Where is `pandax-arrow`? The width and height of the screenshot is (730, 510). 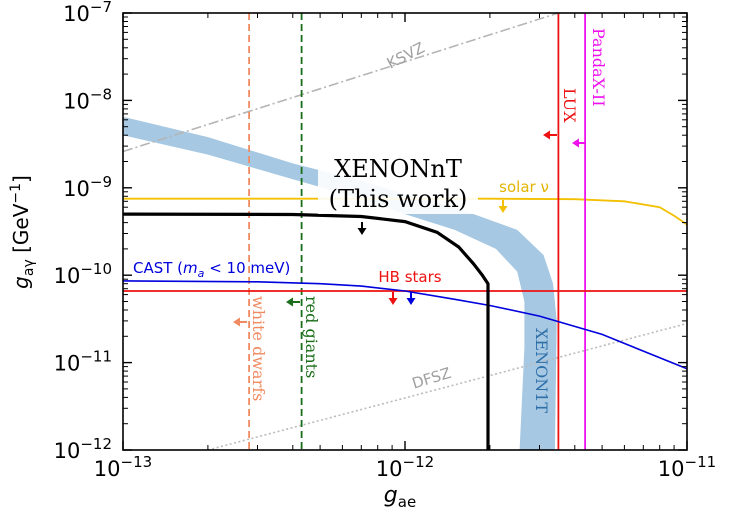 pandax-arrow is located at coordinates (579, 143).